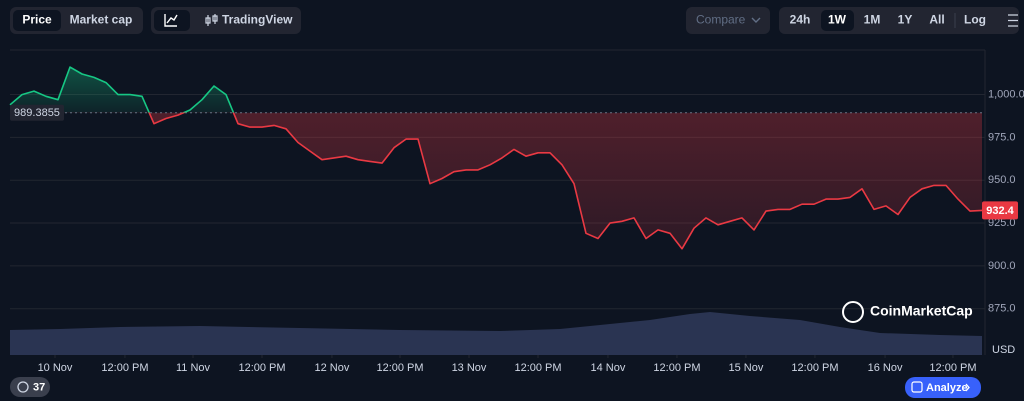 The width and height of the screenshot is (1024, 401). I want to click on last-value-label: 932.4, so click(1000, 211).